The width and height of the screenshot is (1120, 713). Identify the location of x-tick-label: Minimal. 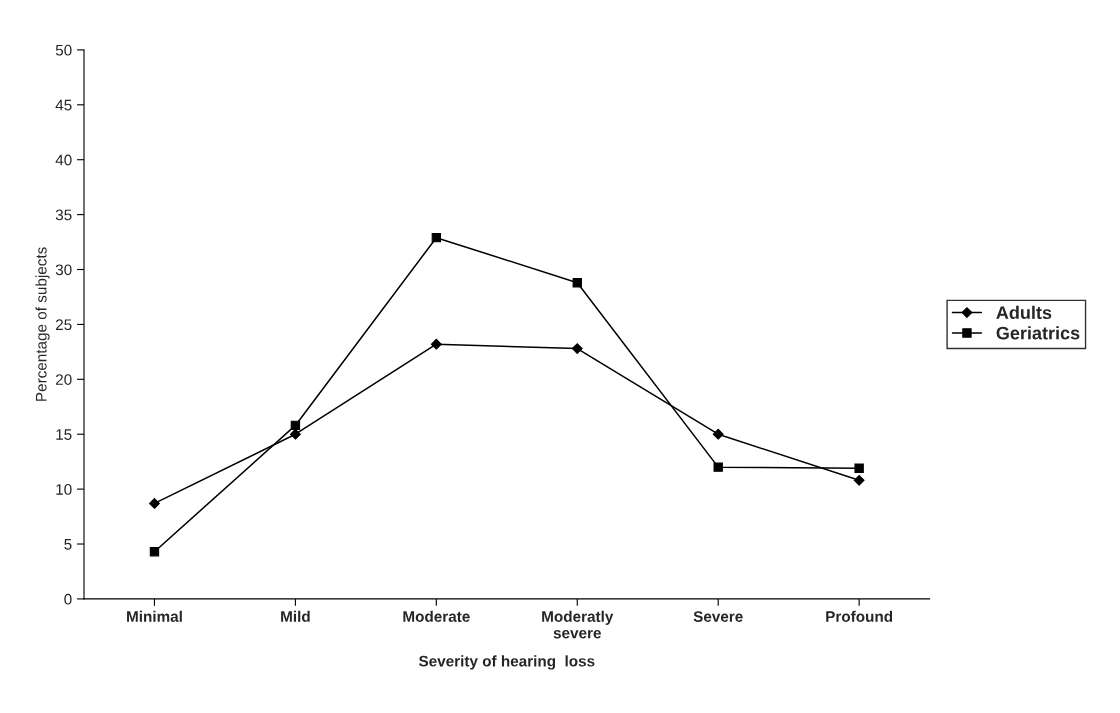
(154, 616).